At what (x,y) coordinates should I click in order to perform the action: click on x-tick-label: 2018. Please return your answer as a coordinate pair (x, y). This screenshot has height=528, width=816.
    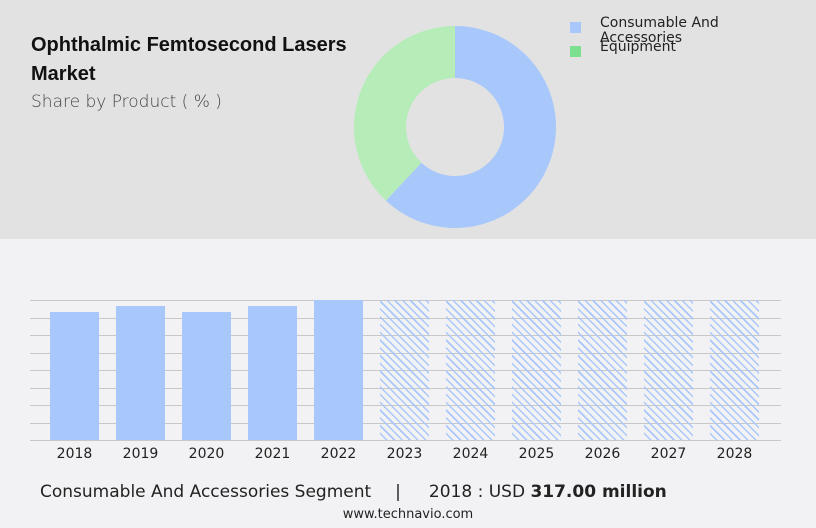
    Looking at the image, I should click on (74, 454).